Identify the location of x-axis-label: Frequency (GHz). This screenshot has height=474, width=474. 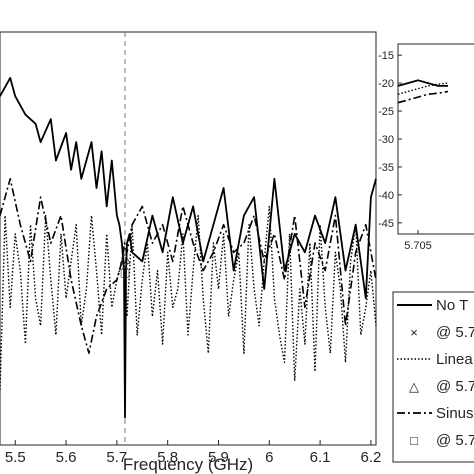
(188, 464).